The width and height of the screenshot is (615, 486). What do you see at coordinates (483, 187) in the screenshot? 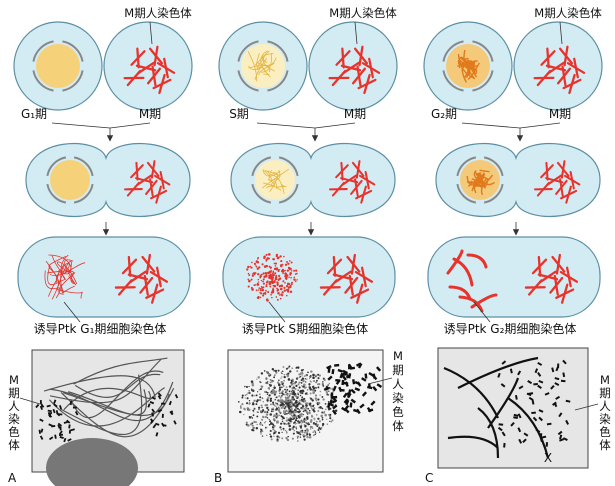
I see `g2-chromatin-thread` at bounding box center [483, 187].